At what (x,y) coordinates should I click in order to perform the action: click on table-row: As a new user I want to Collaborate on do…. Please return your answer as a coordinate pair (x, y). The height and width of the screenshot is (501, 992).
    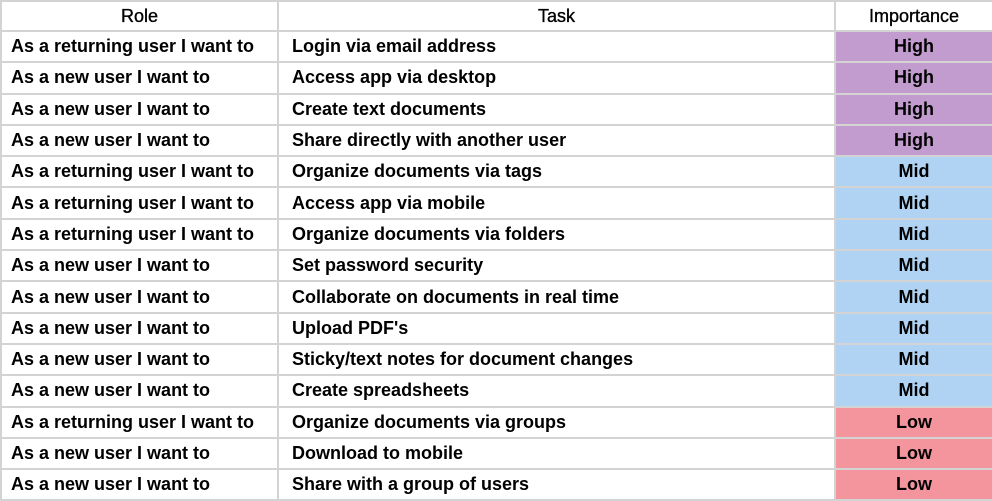
    Looking at the image, I should click on (496, 297).